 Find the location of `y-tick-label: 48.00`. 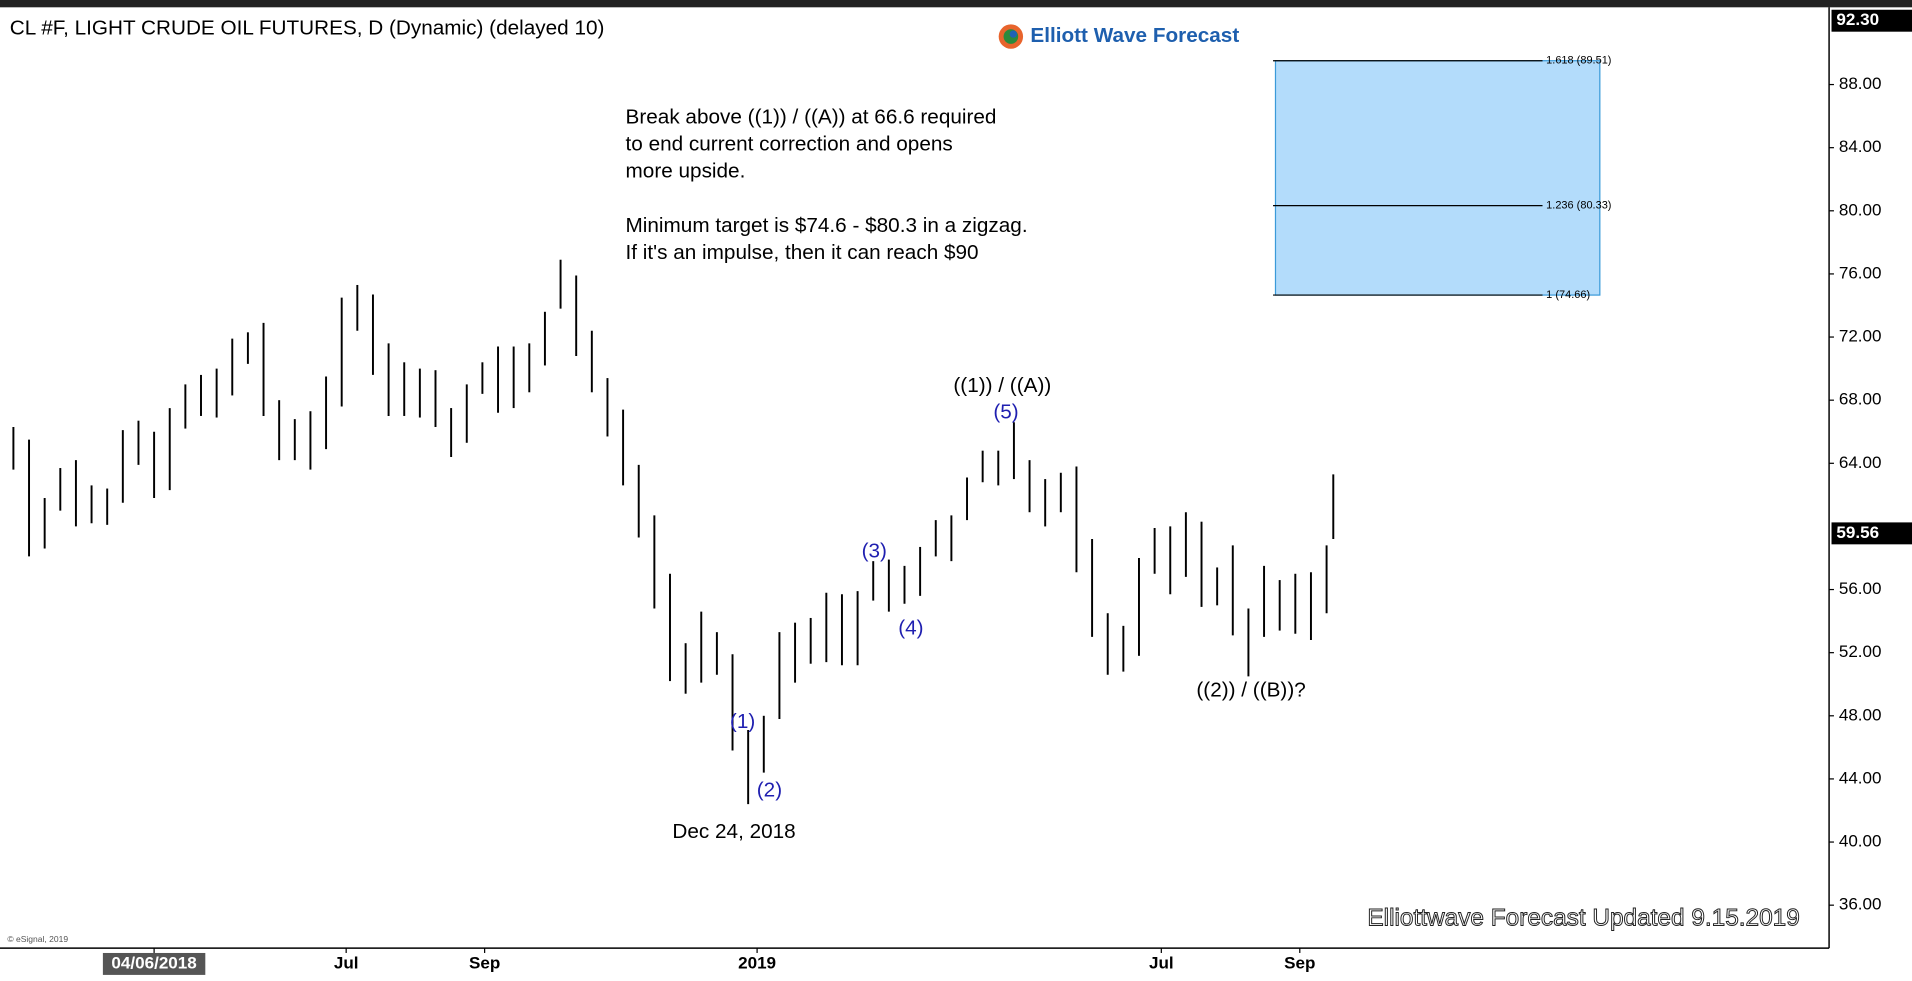

y-tick-label: 48.00 is located at coordinates (1860, 714).